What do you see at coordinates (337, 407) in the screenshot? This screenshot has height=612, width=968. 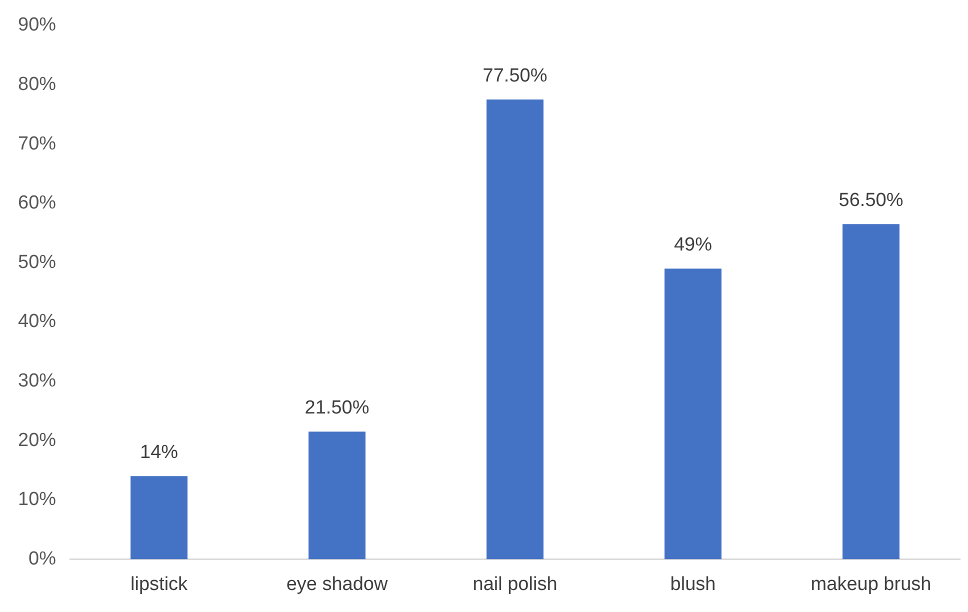 I see `data-label: 21.50%` at bounding box center [337, 407].